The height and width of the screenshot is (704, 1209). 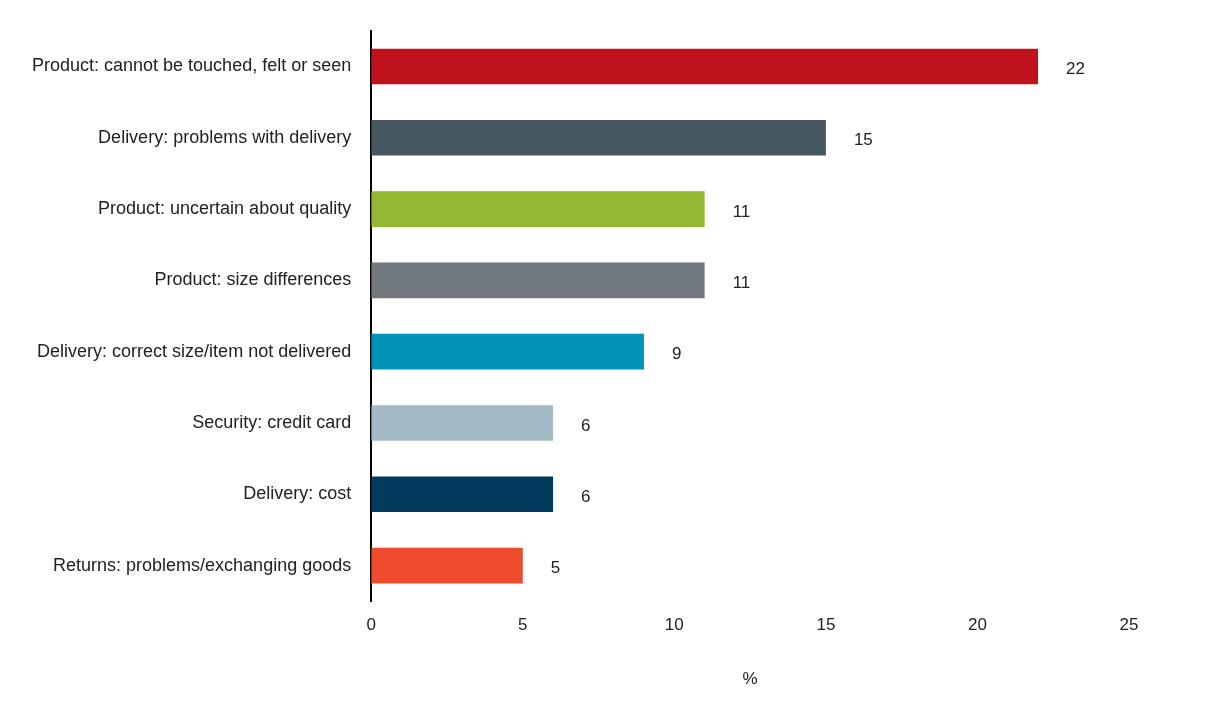 What do you see at coordinates (977, 625) in the screenshot?
I see `x-tick-label: 20` at bounding box center [977, 625].